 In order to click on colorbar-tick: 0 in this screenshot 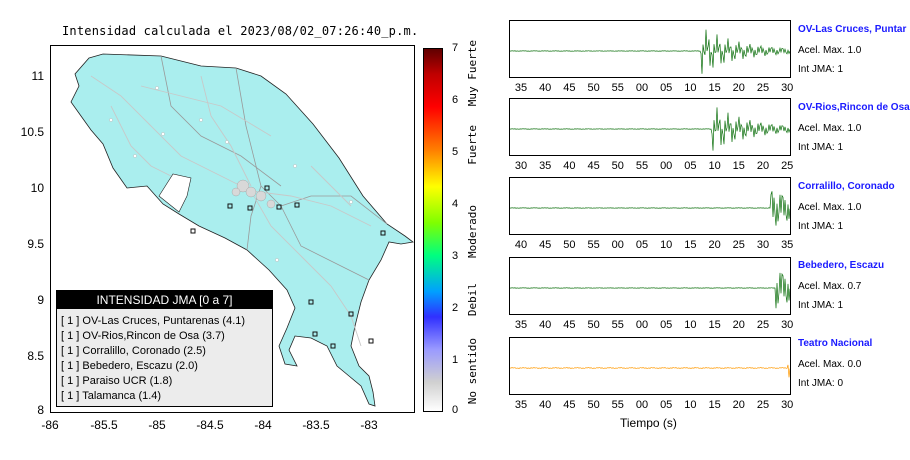, I will do `click(455, 410)`.